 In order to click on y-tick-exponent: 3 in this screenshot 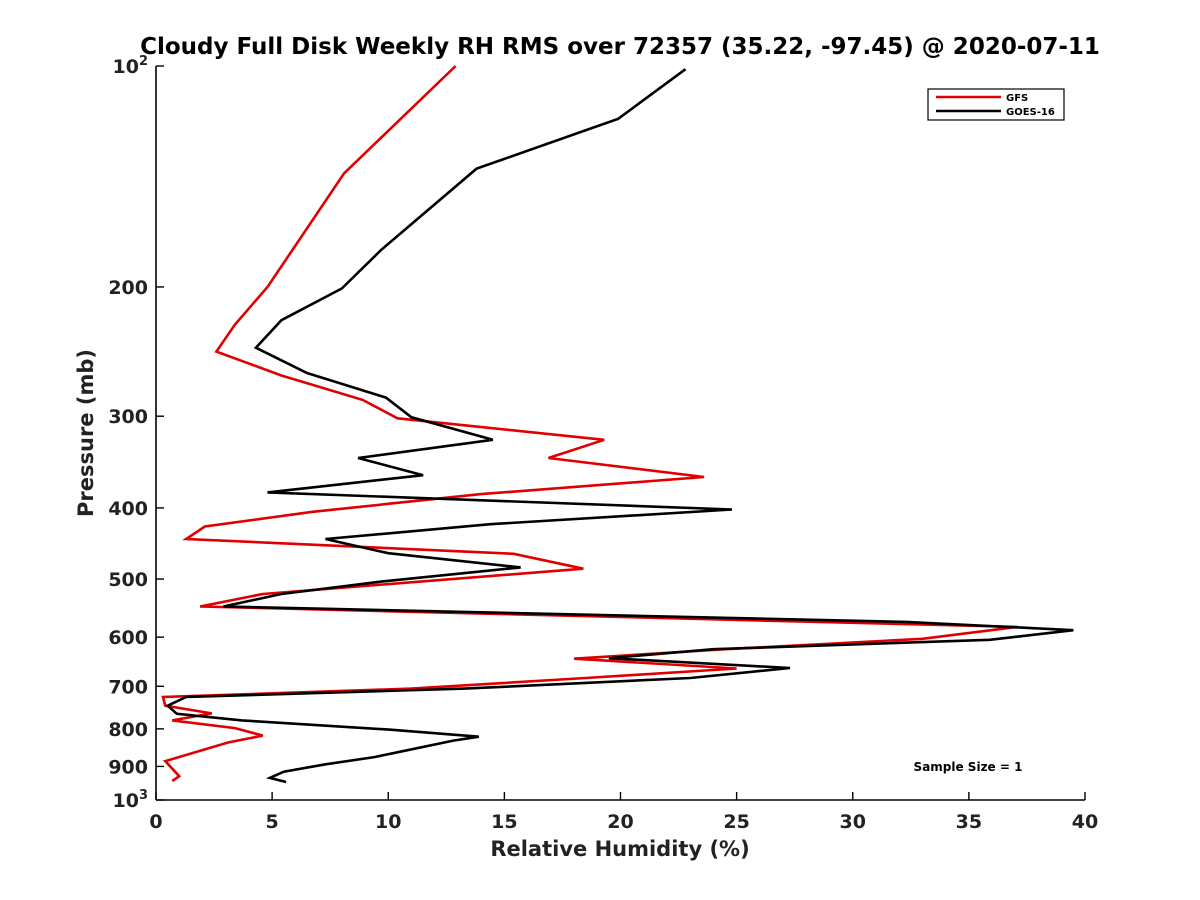, I will do `click(143, 795)`.